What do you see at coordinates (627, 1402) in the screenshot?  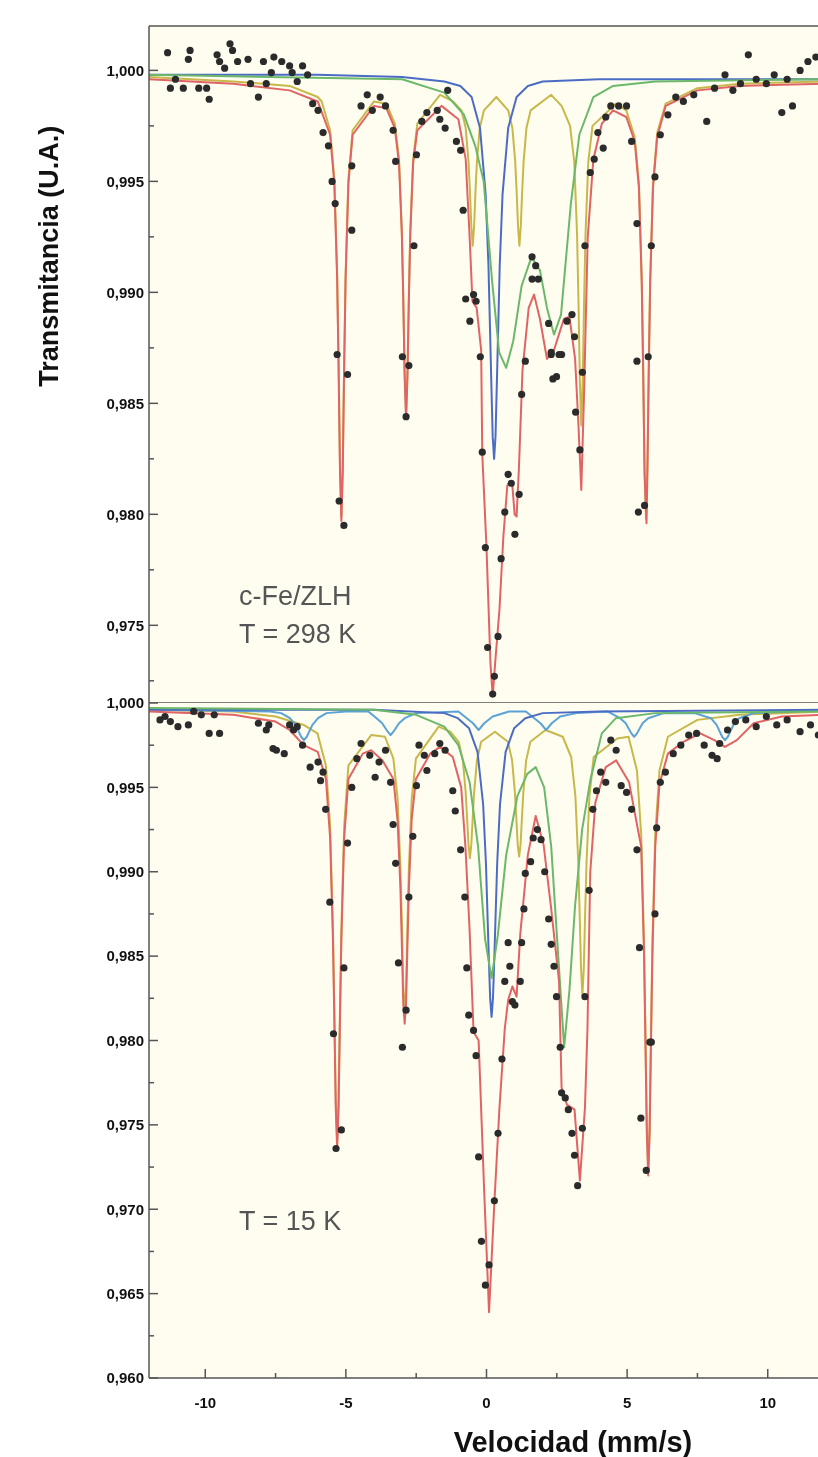 I see `x-tick-label: 5` at bounding box center [627, 1402].